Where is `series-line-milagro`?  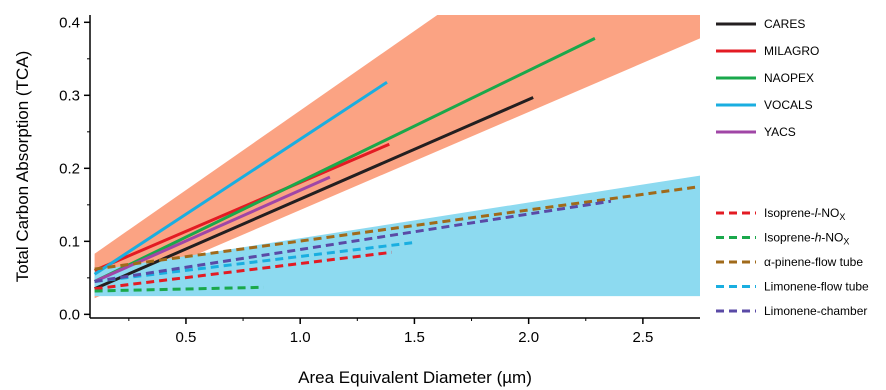
series-line-milagro is located at coordinates (242, 207).